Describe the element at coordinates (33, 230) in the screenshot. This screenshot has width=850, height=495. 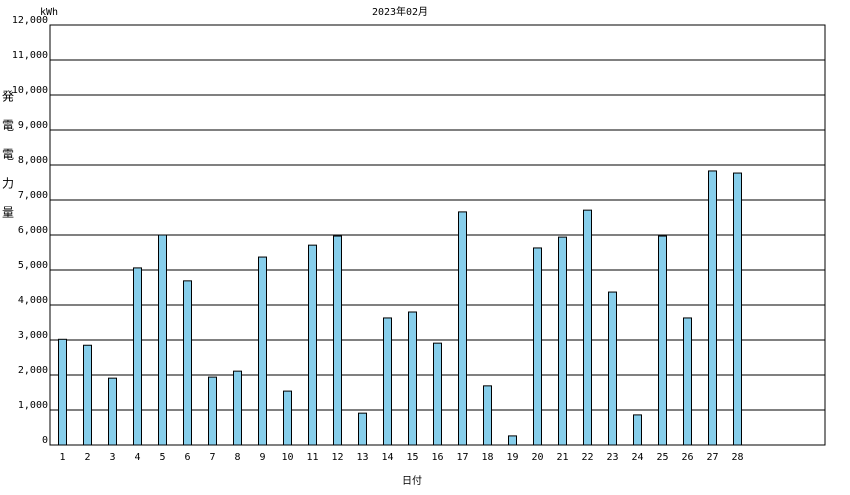
I see `y-tick-label: 6,000` at that location.